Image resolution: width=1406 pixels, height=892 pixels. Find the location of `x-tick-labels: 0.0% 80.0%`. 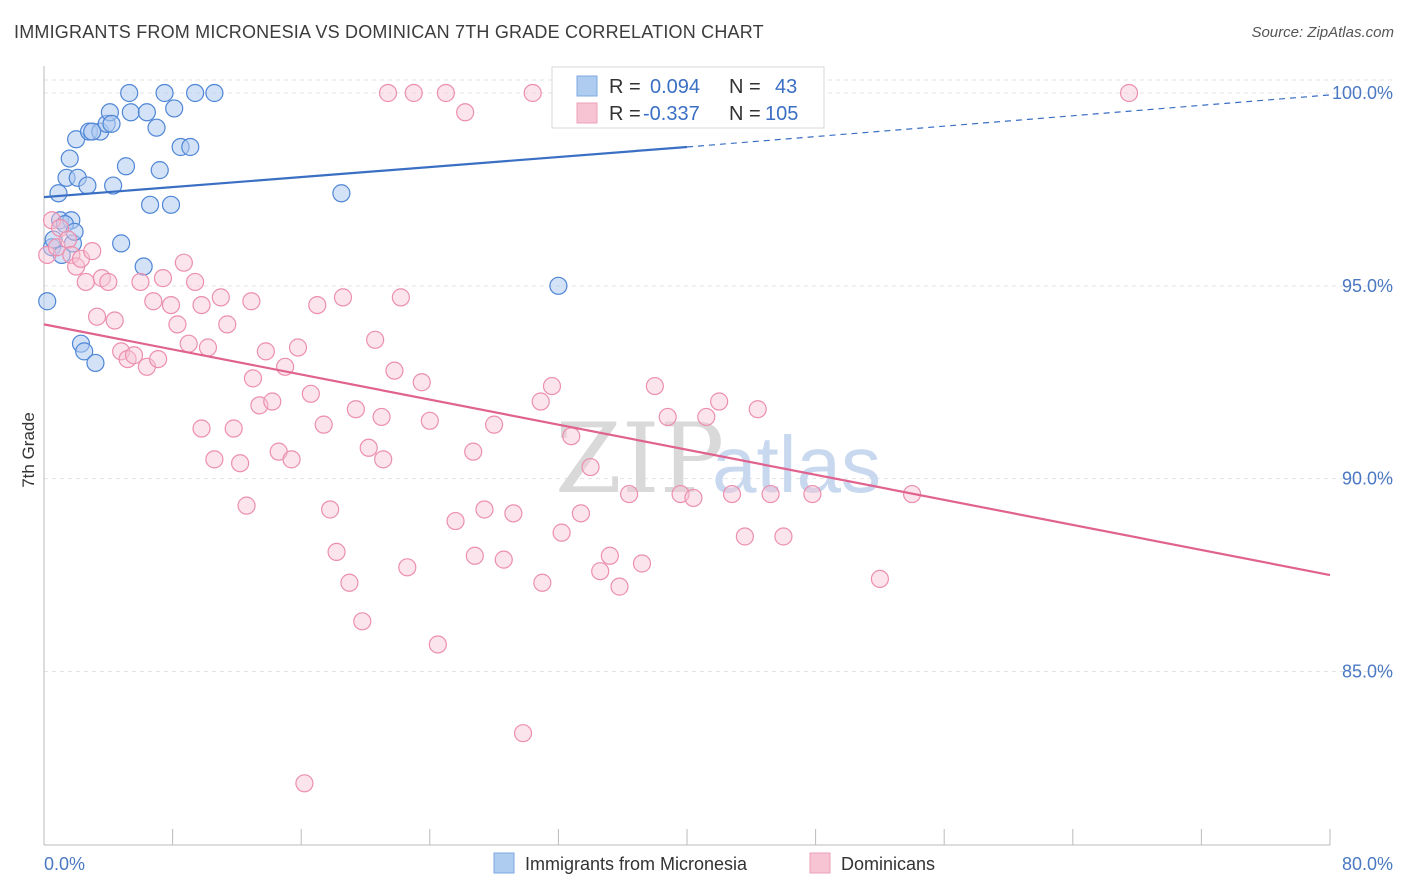

x-tick-labels: 0.0% 80.0% is located at coordinates (718, 864).